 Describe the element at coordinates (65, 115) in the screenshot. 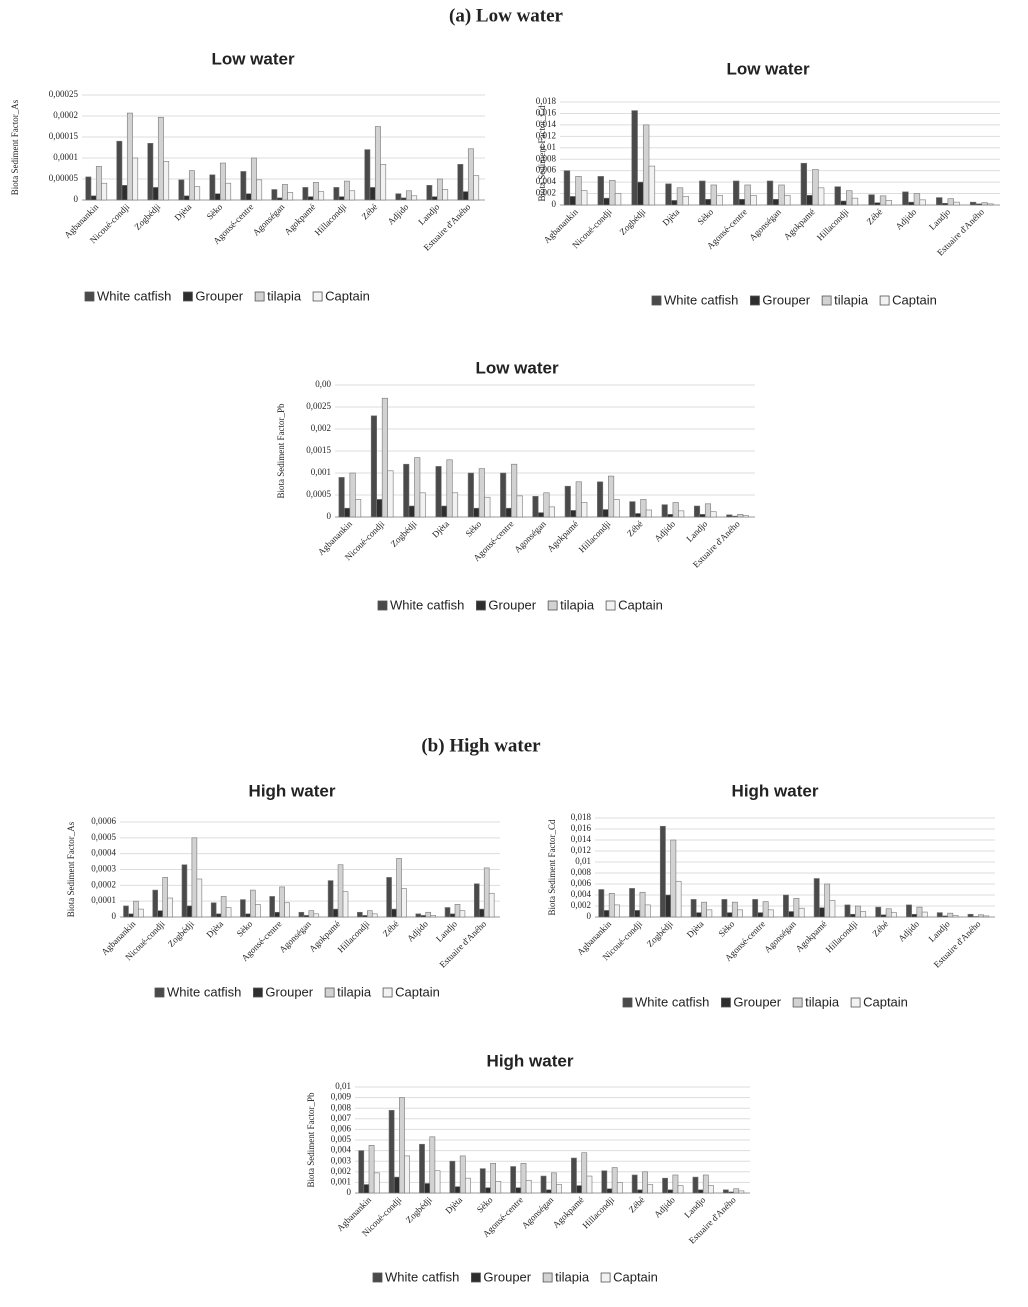

I see `y-tick-label: 0,0002` at that location.